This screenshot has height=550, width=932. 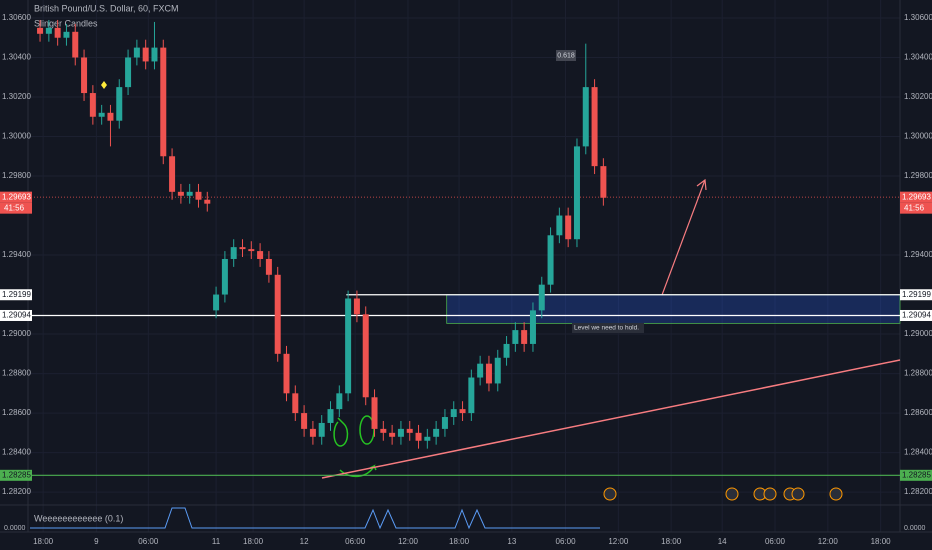 What do you see at coordinates (104, 85) in the screenshot?
I see `marker` at bounding box center [104, 85].